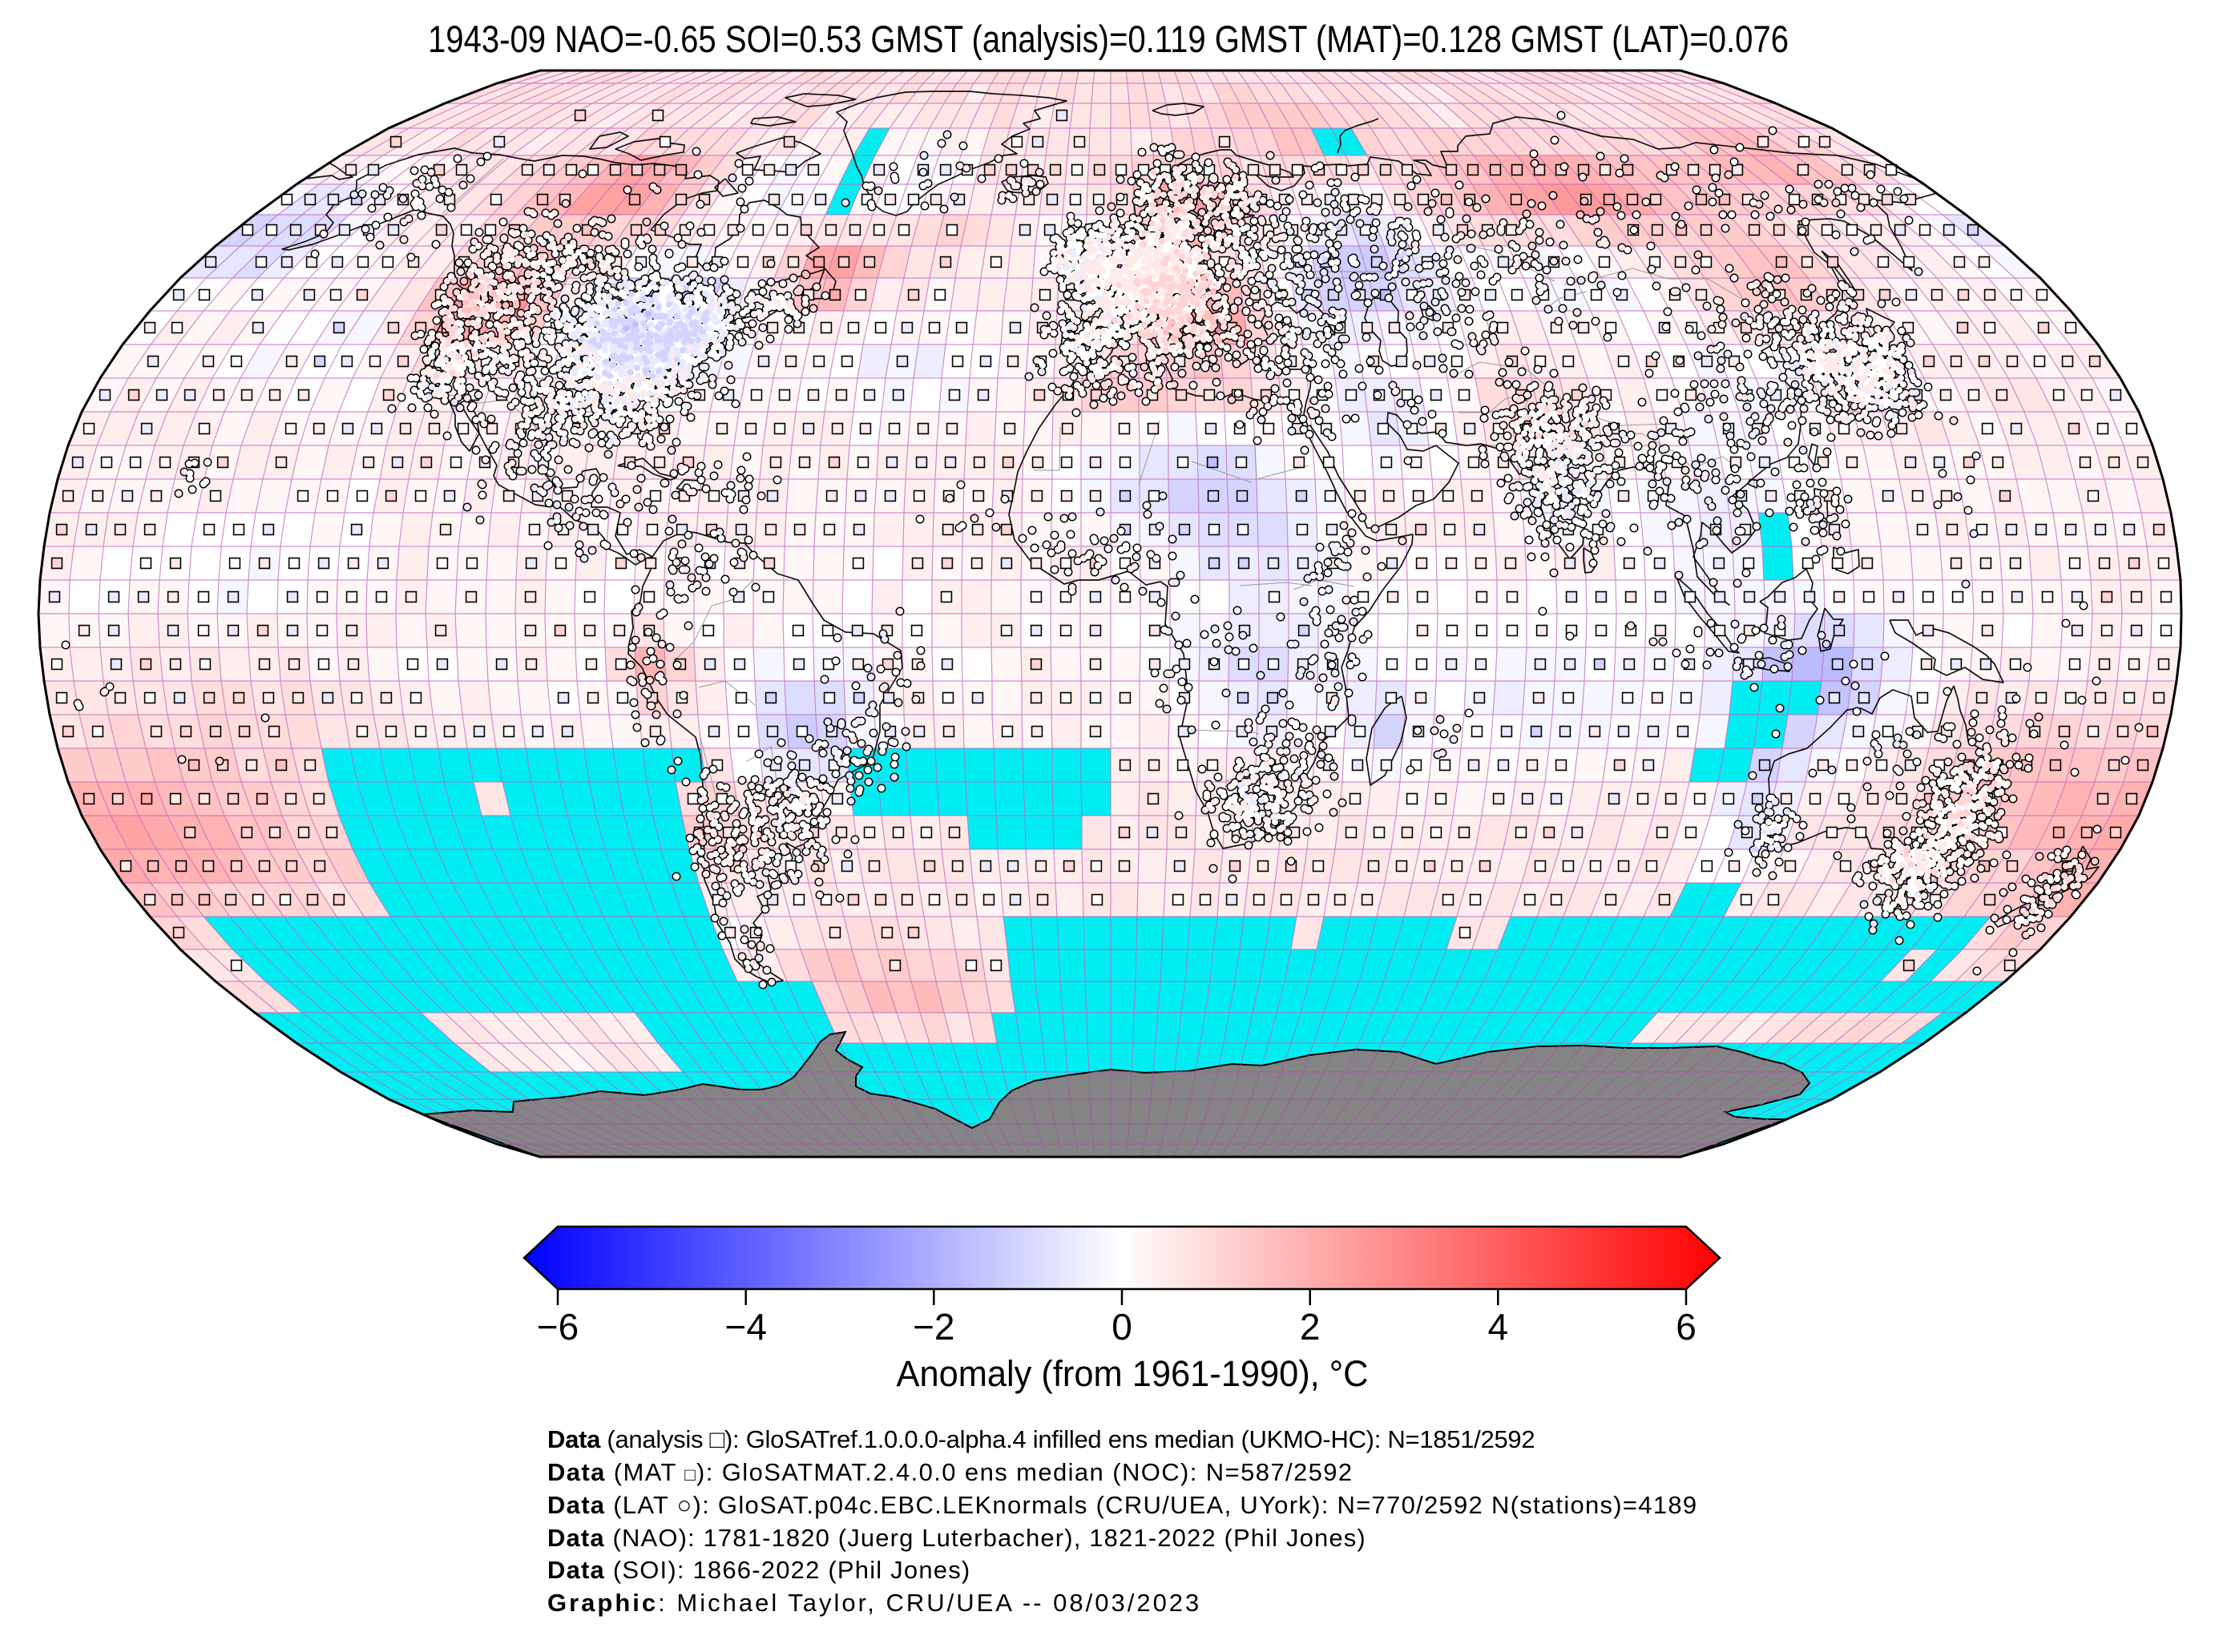 The image size is (2219, 1652). What do you see at coordinates (934, 1327) in the screenshot?
I see `svg-text: −2` at bounding box center [934, 1327].